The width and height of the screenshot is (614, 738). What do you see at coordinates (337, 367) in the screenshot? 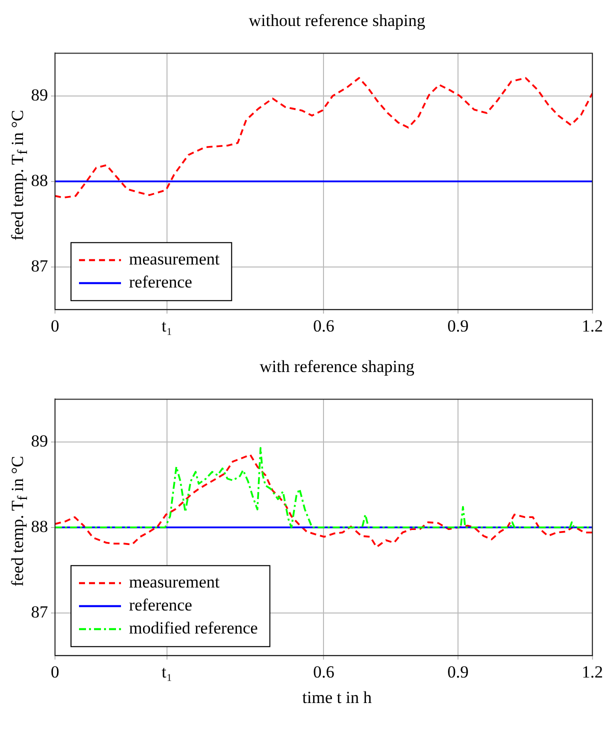
I see `chart-title: with reference shaping` at bounding box center [337, 367].